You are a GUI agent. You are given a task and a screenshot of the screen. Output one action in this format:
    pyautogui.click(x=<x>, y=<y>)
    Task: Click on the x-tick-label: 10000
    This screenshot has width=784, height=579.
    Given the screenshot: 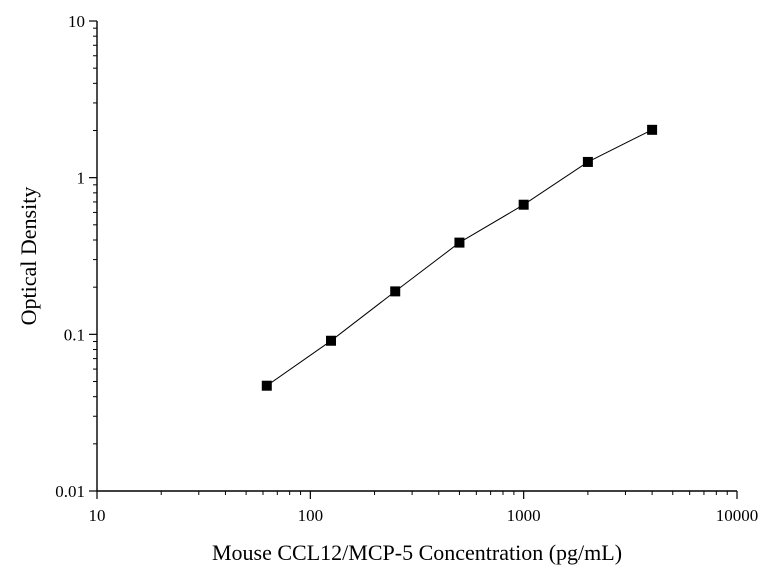 What is the action you would take?
    pyautogui.click(x=737, y=515)
    